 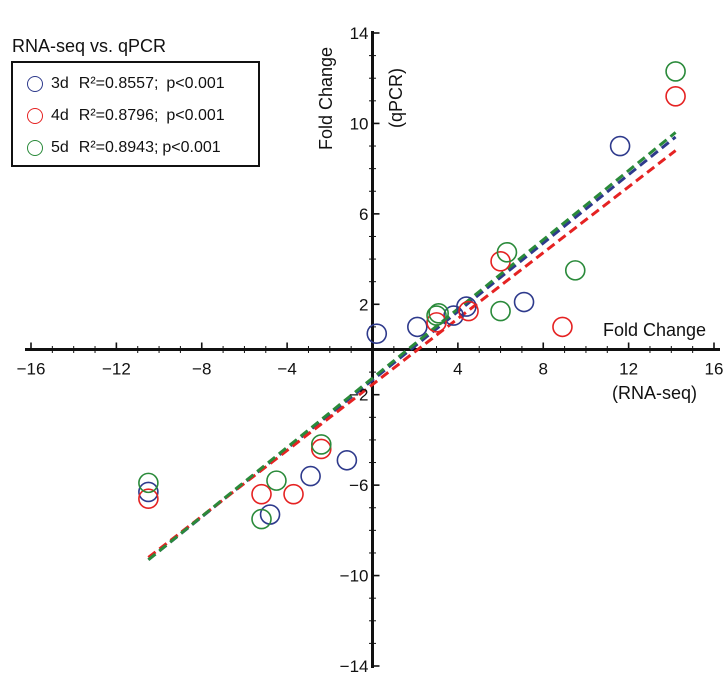 I want to click on legend-r2: R²=0.8796;, so click(x=118, y=115).